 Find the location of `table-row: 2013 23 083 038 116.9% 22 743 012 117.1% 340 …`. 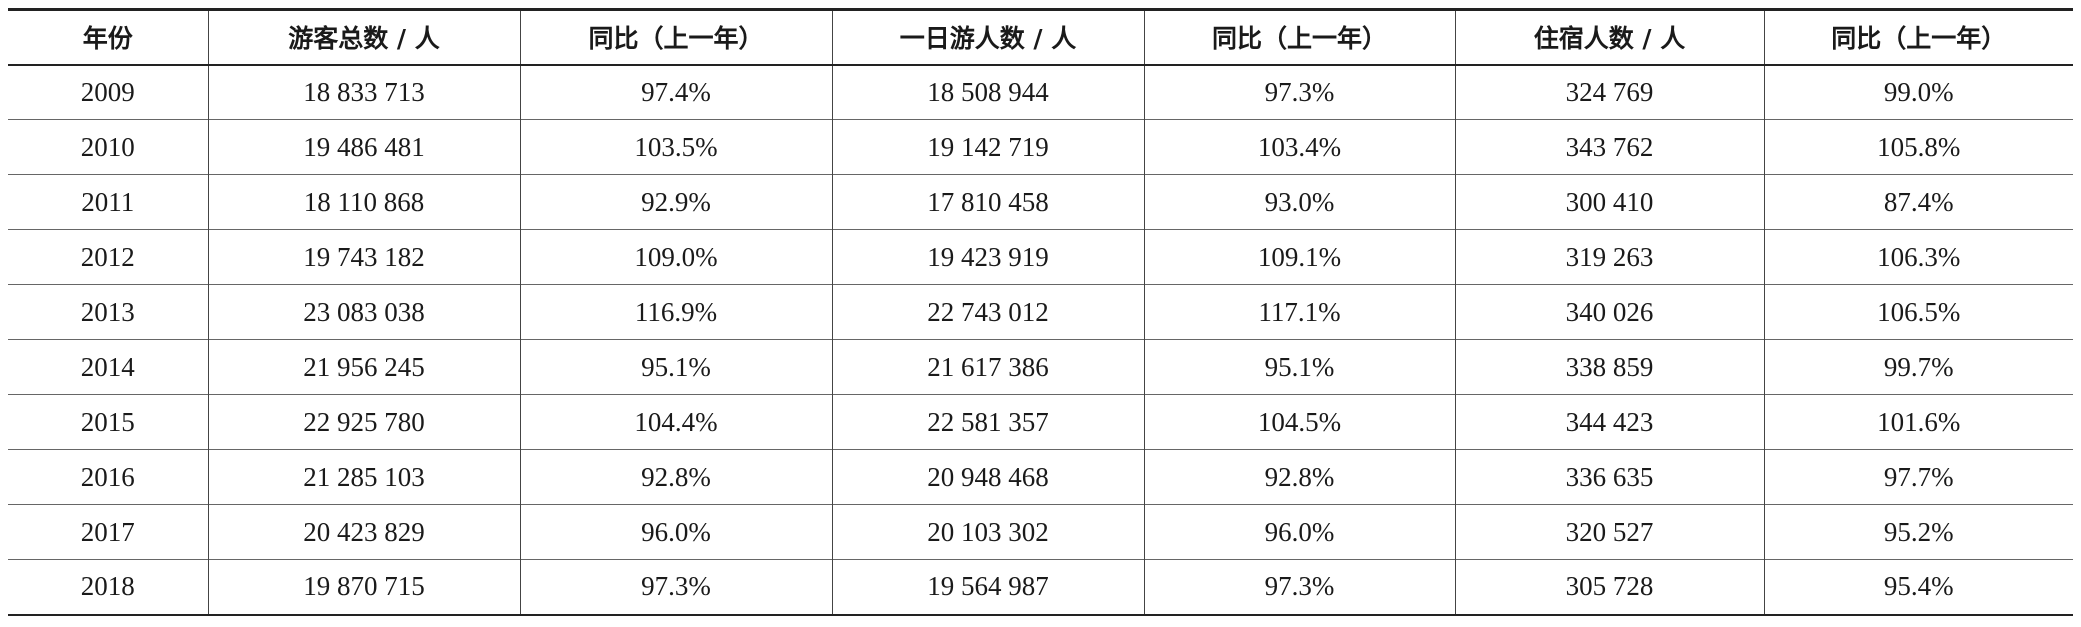

table-row: 2013 23 083 038 116.9% 22 743 012 117.1% 340 … is located at coordinates (1040, 312).